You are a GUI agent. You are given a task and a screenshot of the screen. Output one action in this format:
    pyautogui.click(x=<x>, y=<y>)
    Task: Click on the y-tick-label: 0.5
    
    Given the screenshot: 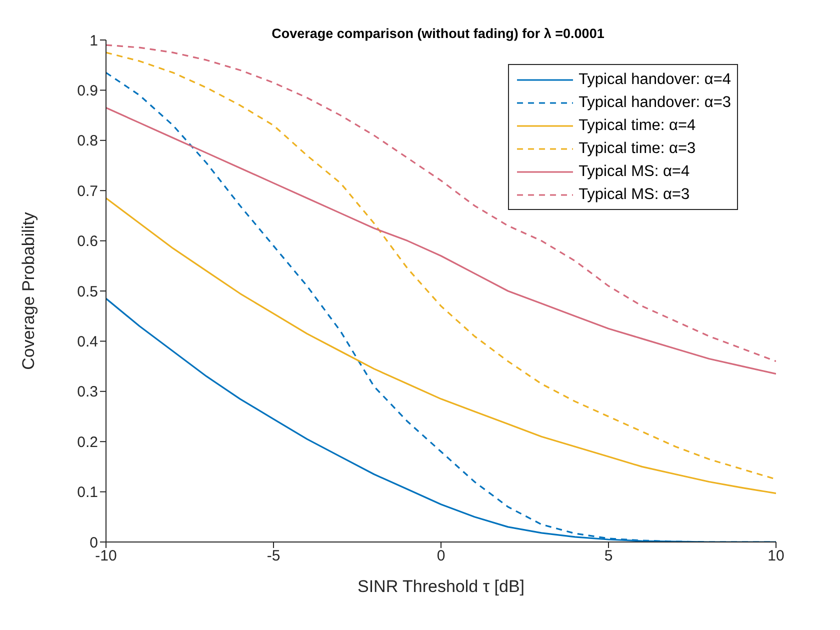 What is the action you would take?
    pyautogui.click(x=87, y=291)
    